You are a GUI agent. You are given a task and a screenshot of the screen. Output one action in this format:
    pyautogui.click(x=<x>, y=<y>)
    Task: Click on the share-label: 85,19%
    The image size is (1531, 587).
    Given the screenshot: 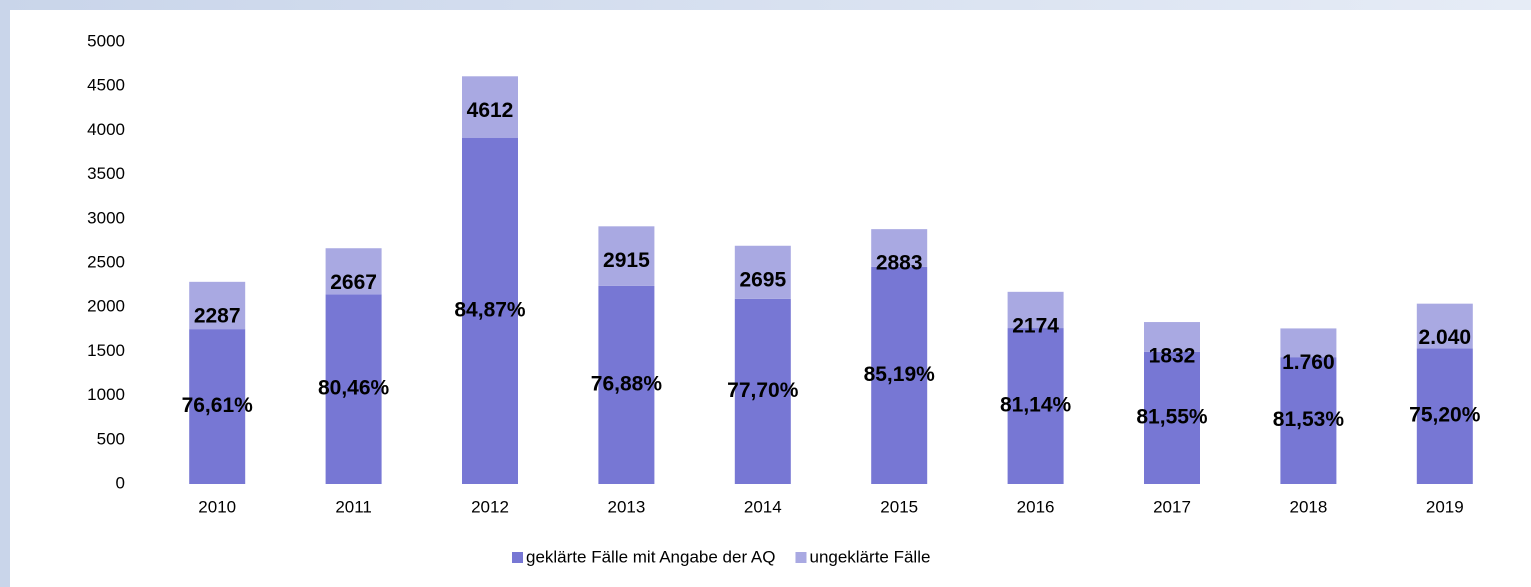 What is the action you would take?
    pyautogui.click(x=900, y=374)
    